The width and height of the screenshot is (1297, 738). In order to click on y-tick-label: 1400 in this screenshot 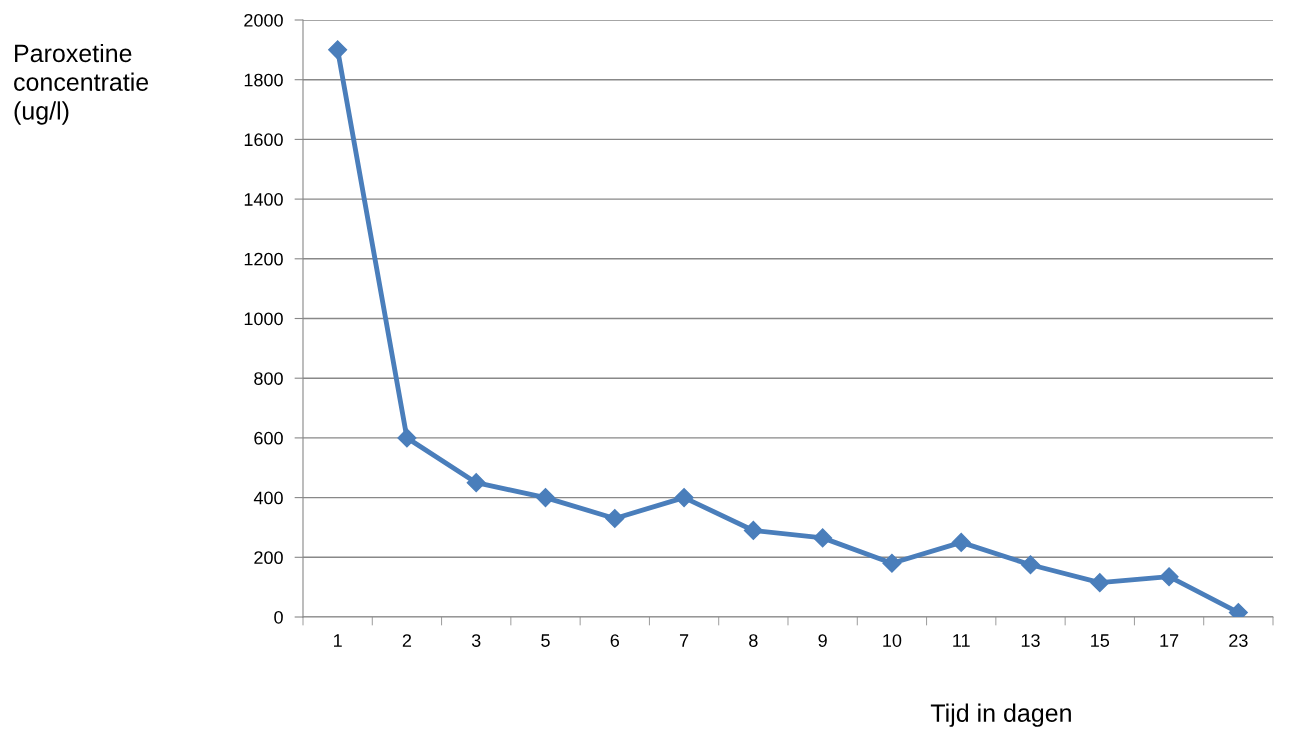, I will do `click(263, 199)`.